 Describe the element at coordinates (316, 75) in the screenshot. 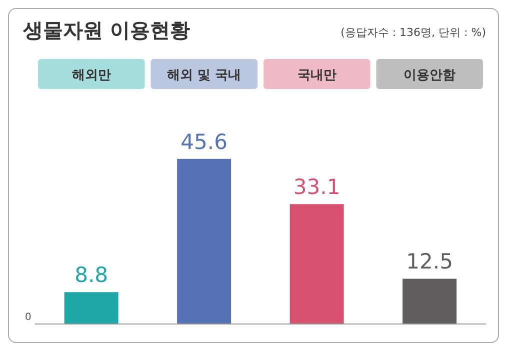

I see `x-tick-label: 국내만` at that location.